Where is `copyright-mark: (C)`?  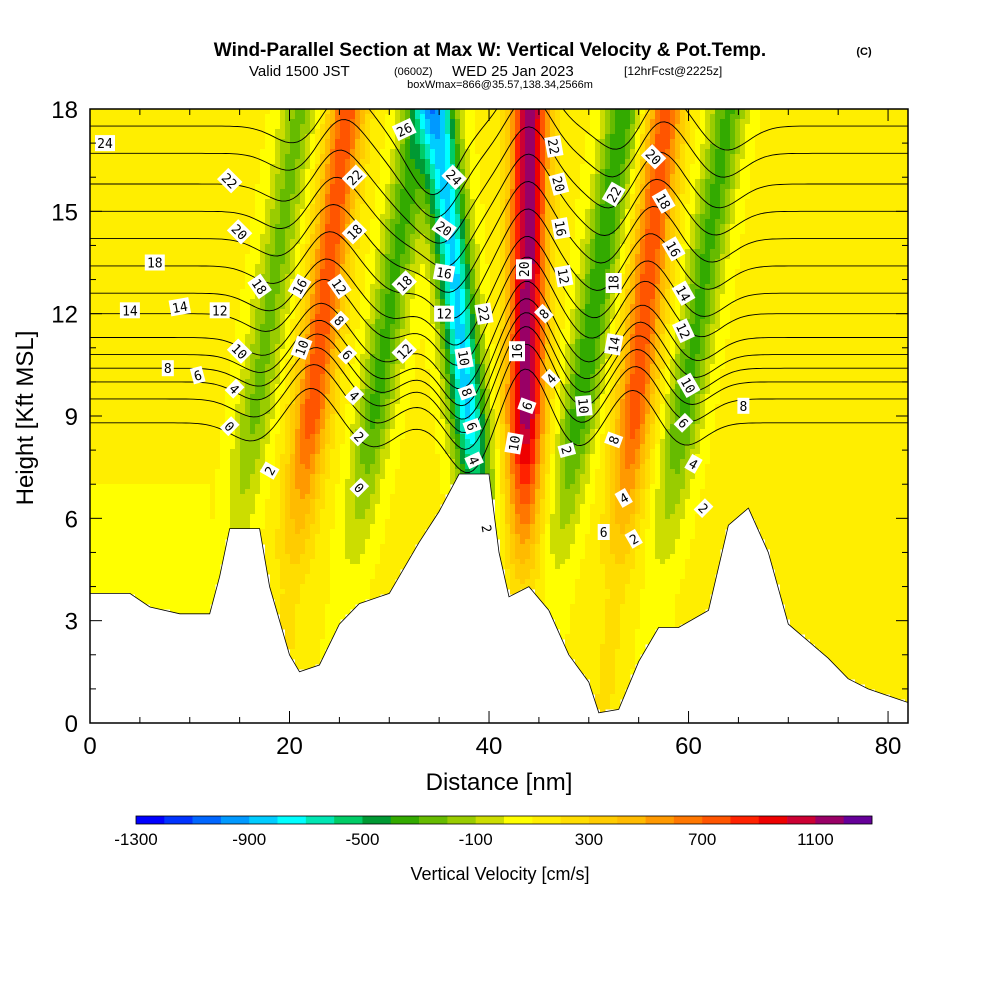 copyright-mark: (C) is located at coordinates (864, 52).